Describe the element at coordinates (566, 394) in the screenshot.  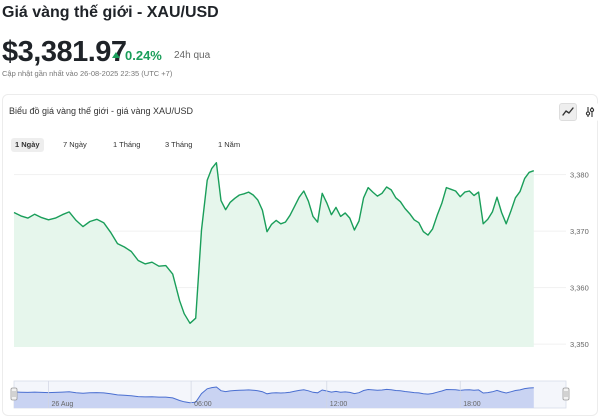
I see `navigator-right-handle` at that location.